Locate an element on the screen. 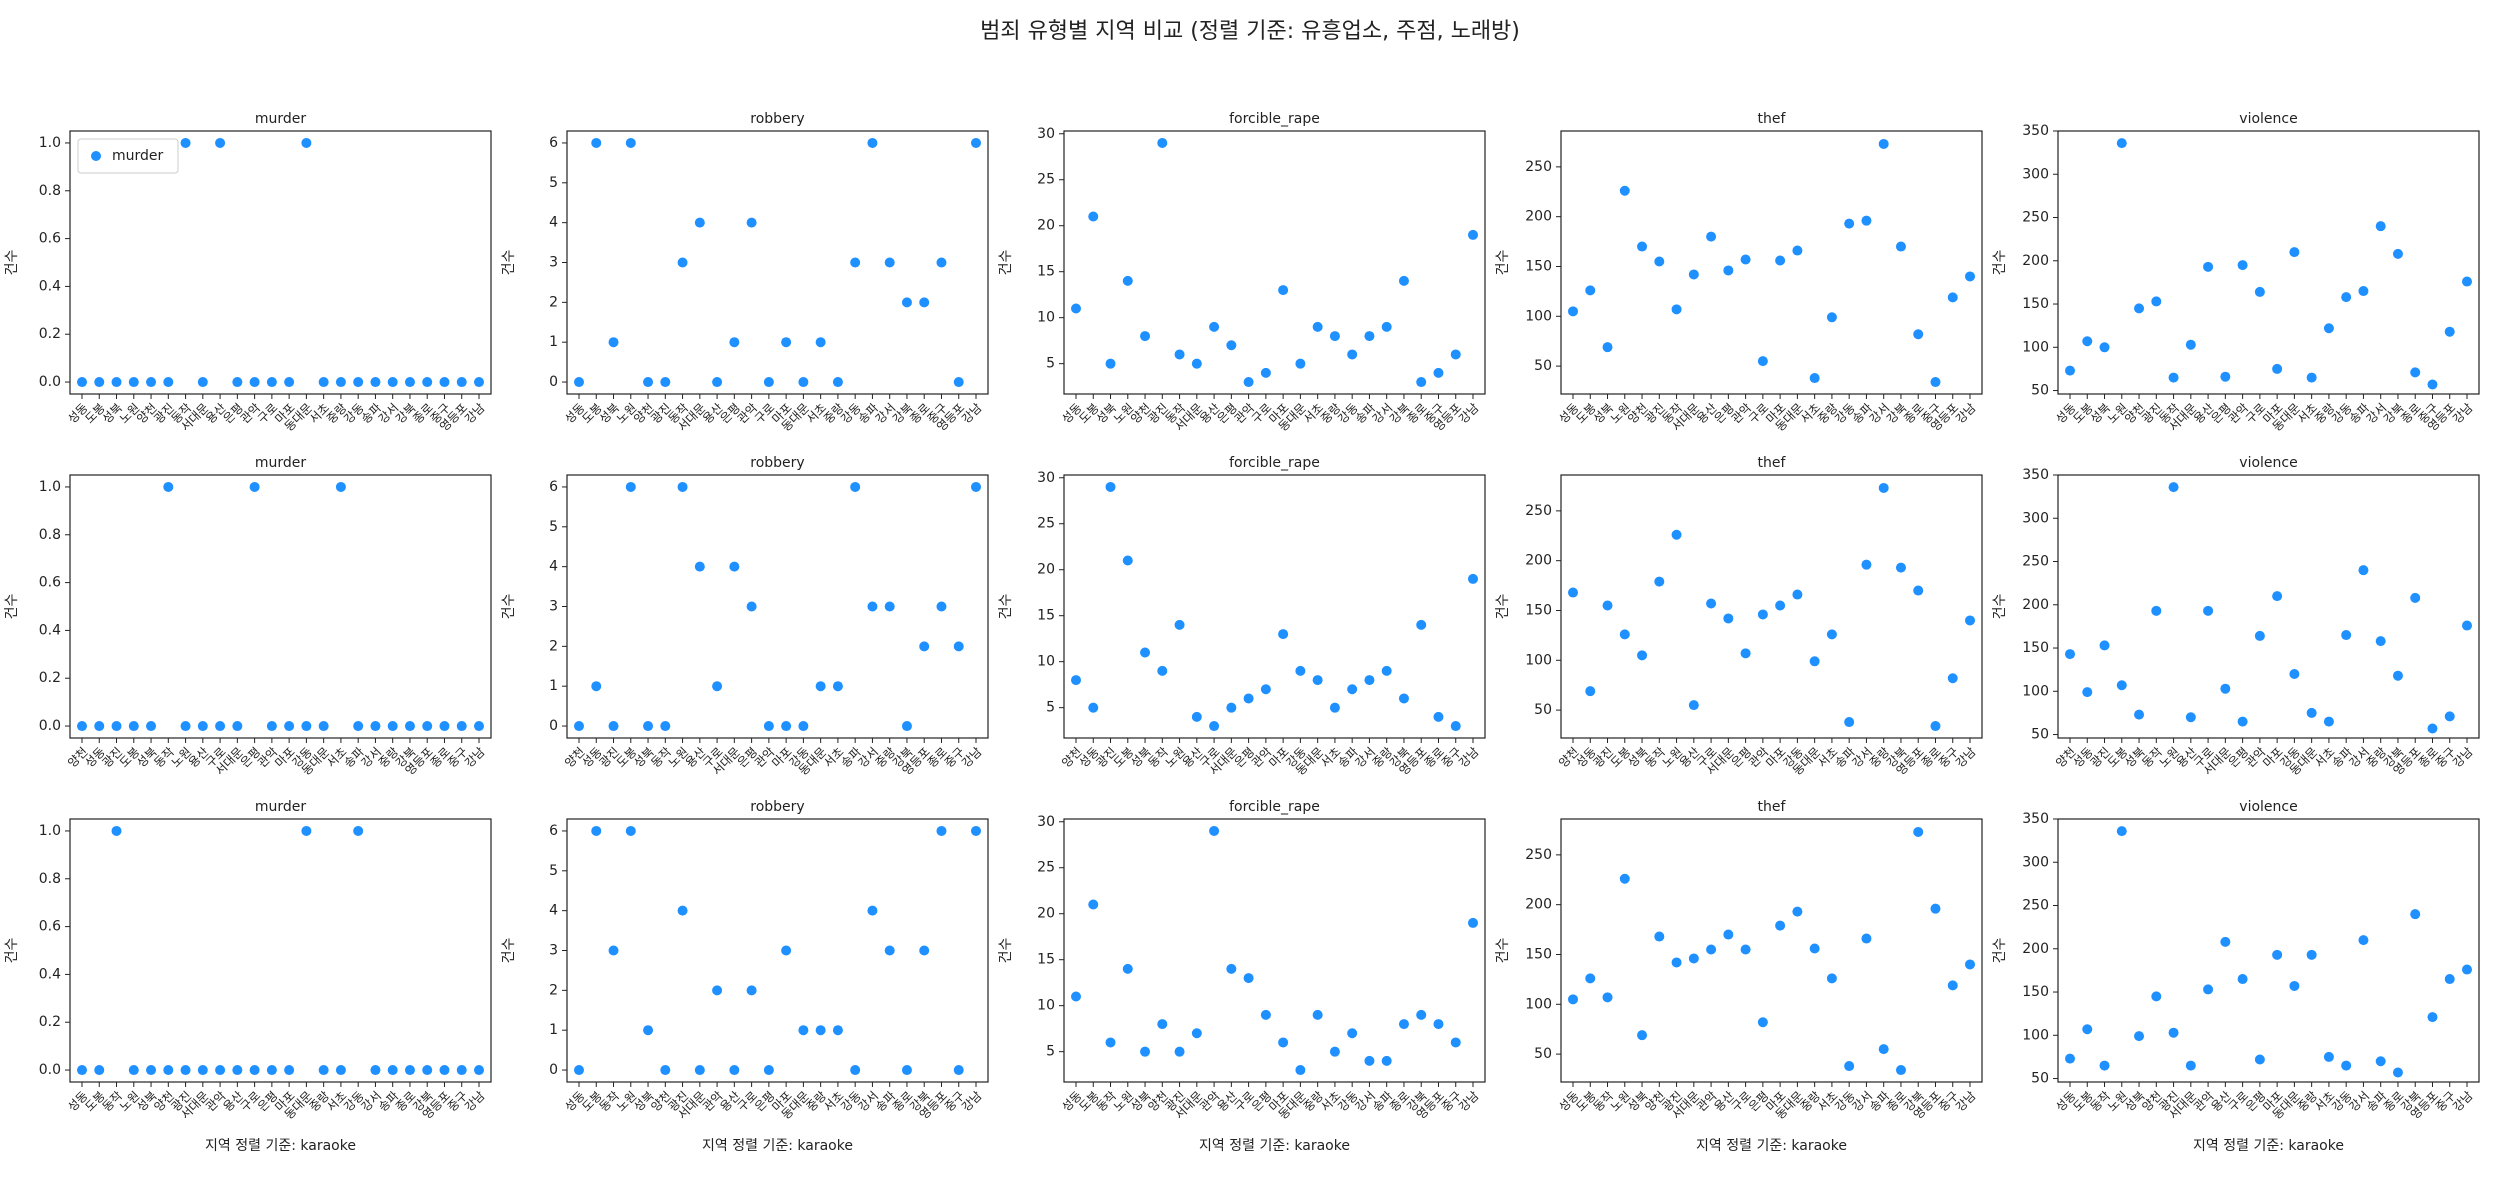 Image resolution: width=2500 pixels, height=1200 pixels. y-tick-label: 150 is located at coordinates (1538, 610).